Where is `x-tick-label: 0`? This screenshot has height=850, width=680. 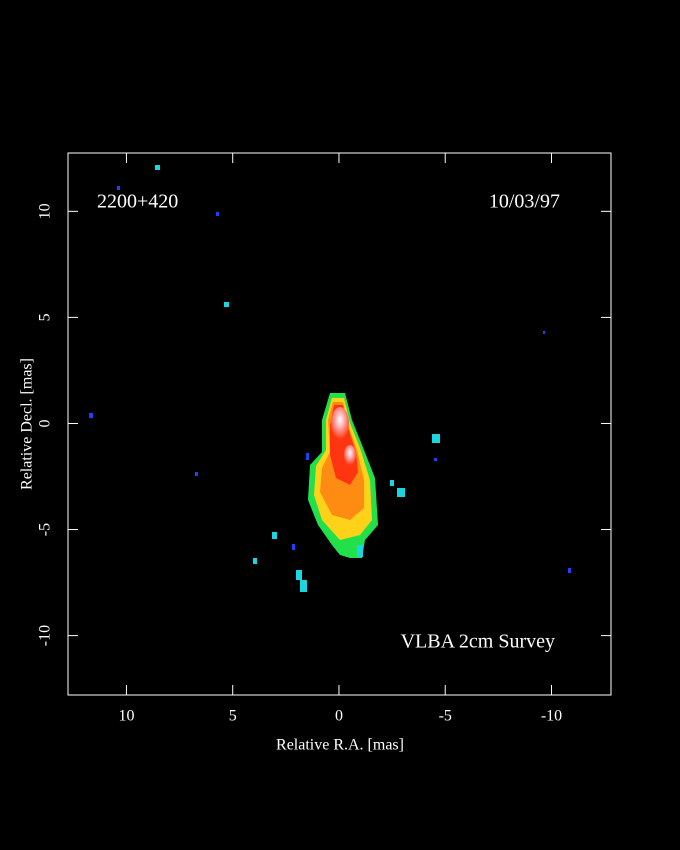 x-tick-label: 0 is located at coordinates (339, 716).